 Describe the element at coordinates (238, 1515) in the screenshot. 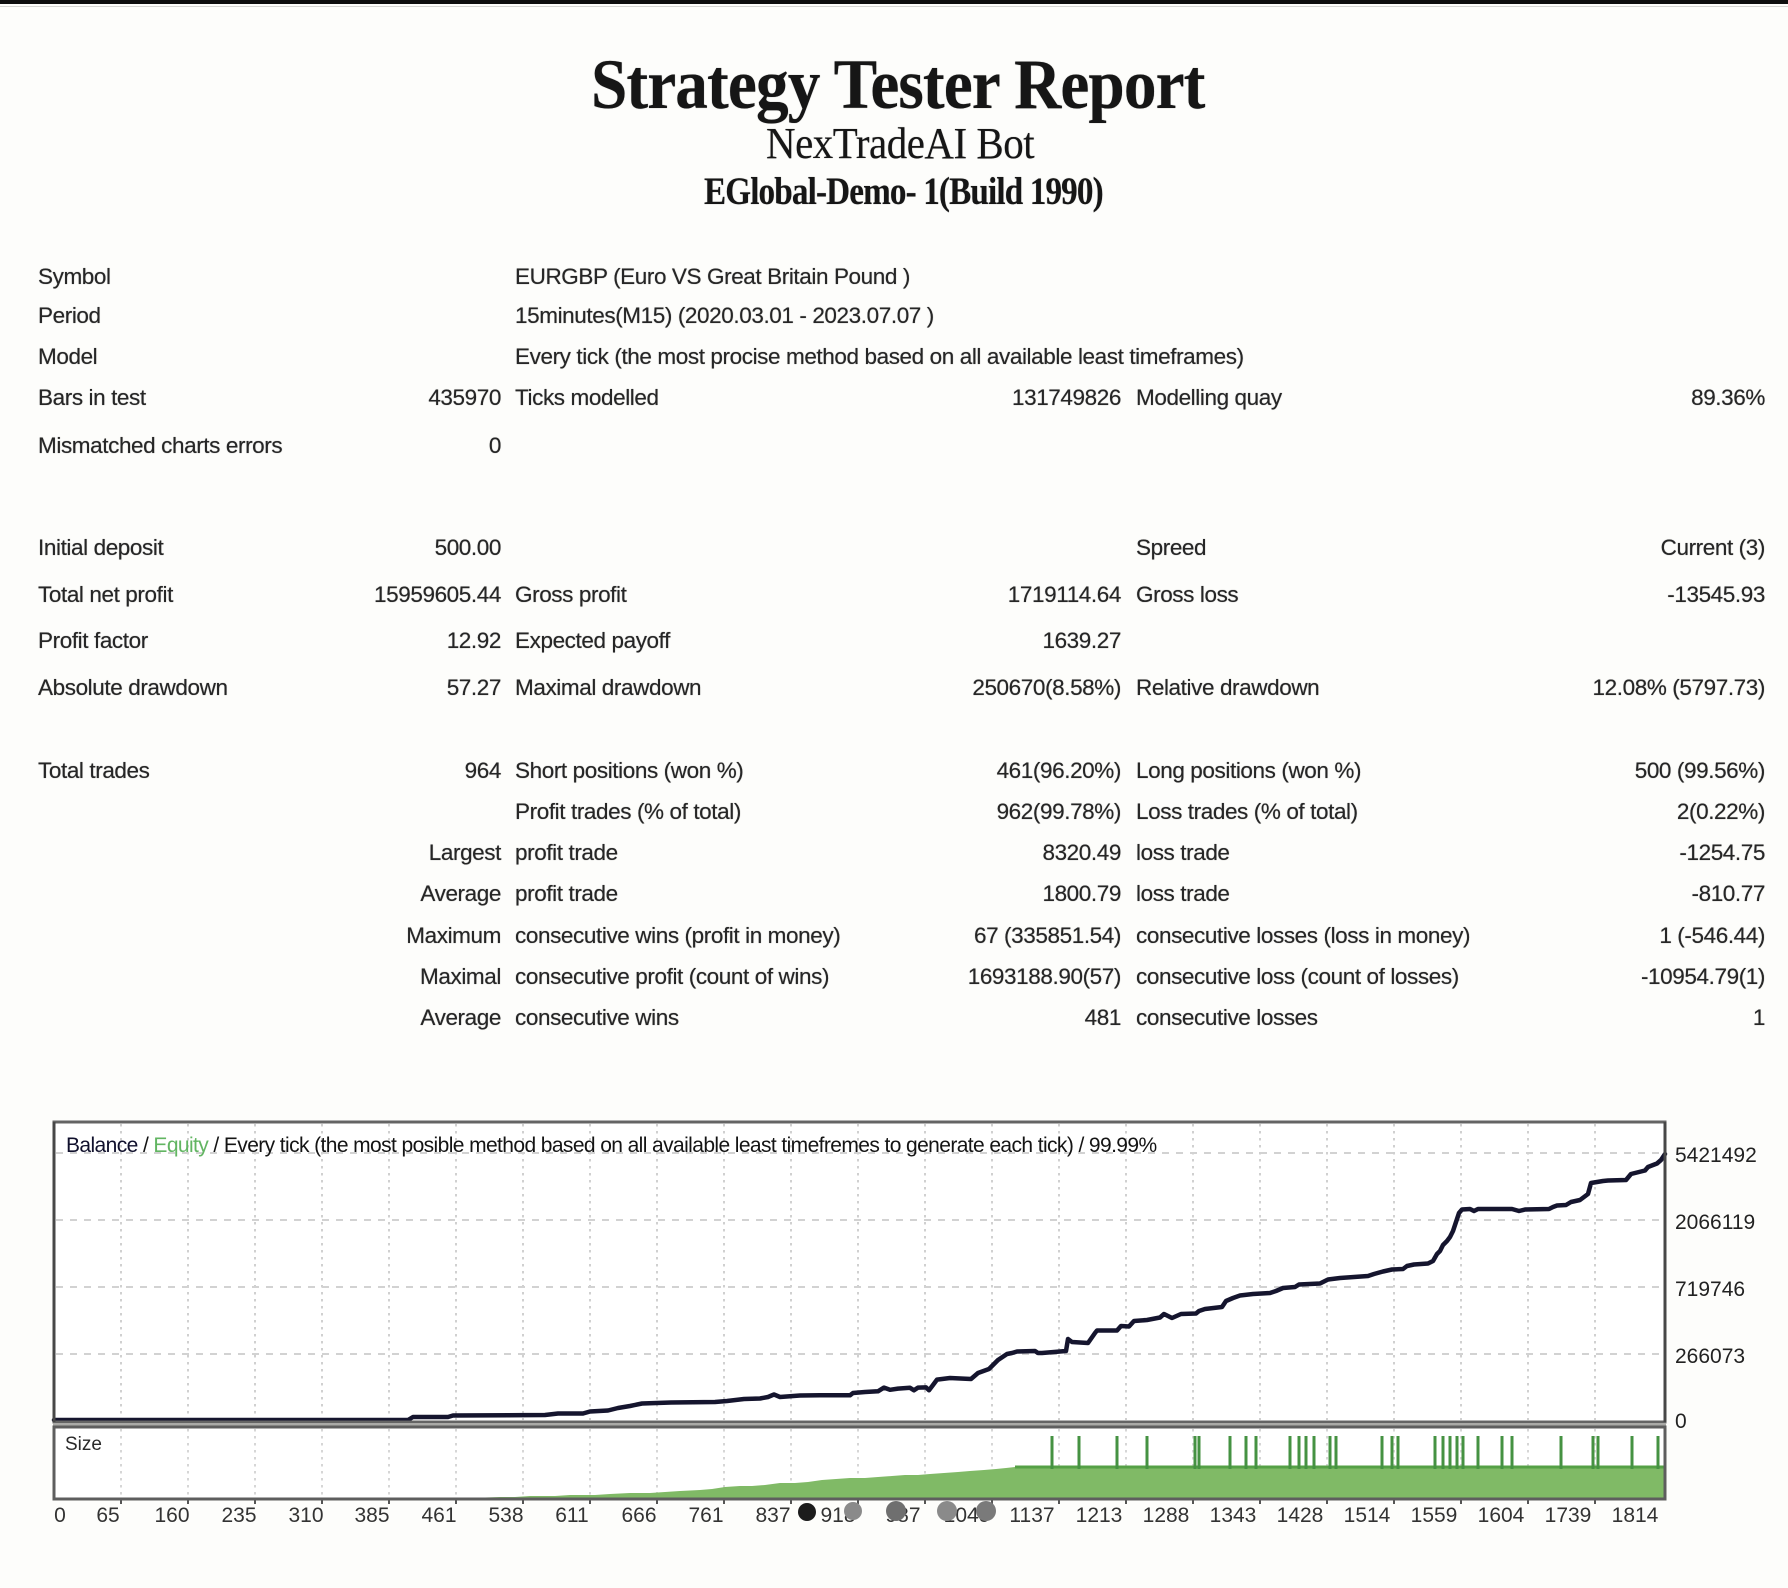

I see `svg-text: 235` at that location.